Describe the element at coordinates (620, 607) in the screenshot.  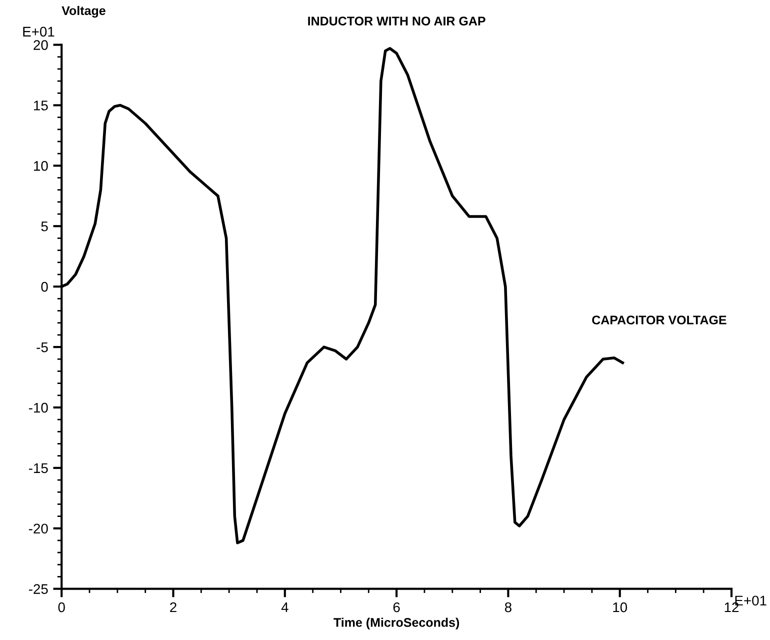
I see `x-tick-label: 10` at that location.